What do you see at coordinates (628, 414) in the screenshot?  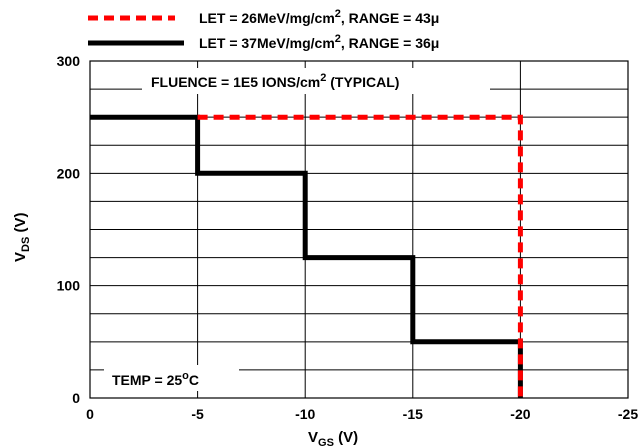 I see `x-tick-label-5: -25` at bounding box center [628, 414].